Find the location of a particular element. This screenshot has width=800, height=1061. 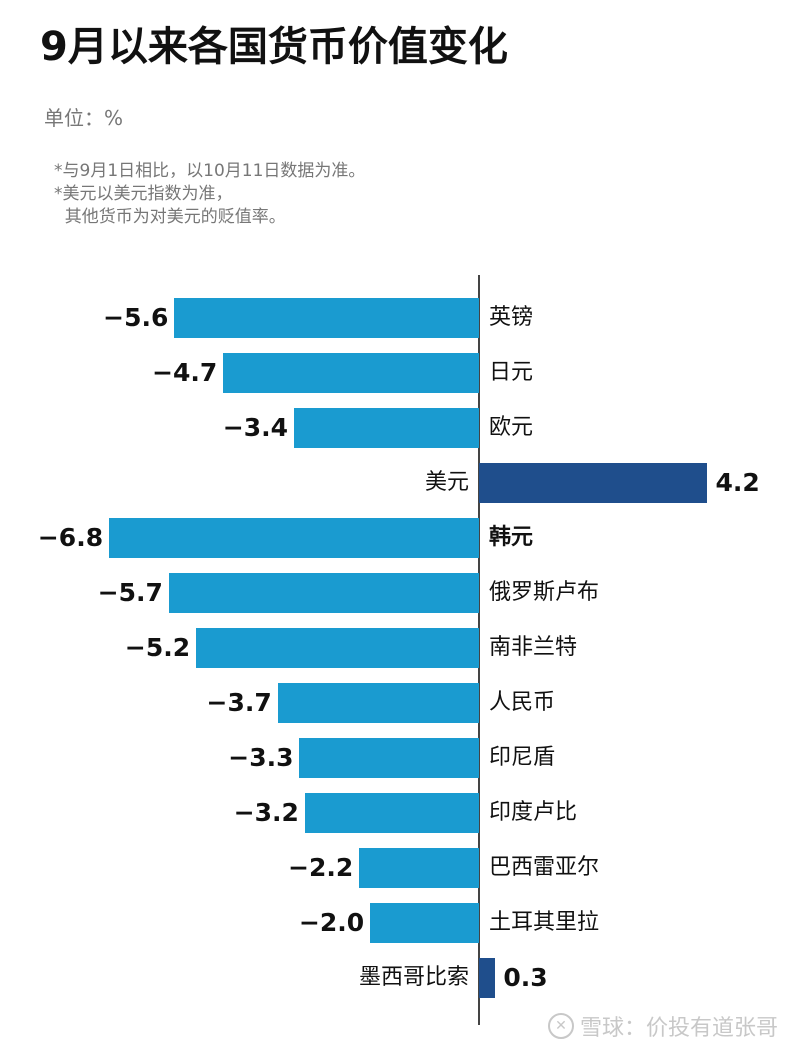

bar-row: −4.7 日元 is located at coordinates (400, 373).